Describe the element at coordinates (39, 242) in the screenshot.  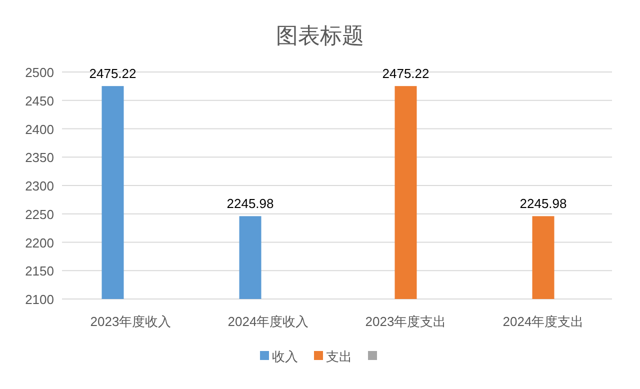
I see `y-tick-label: 2200` at that location.